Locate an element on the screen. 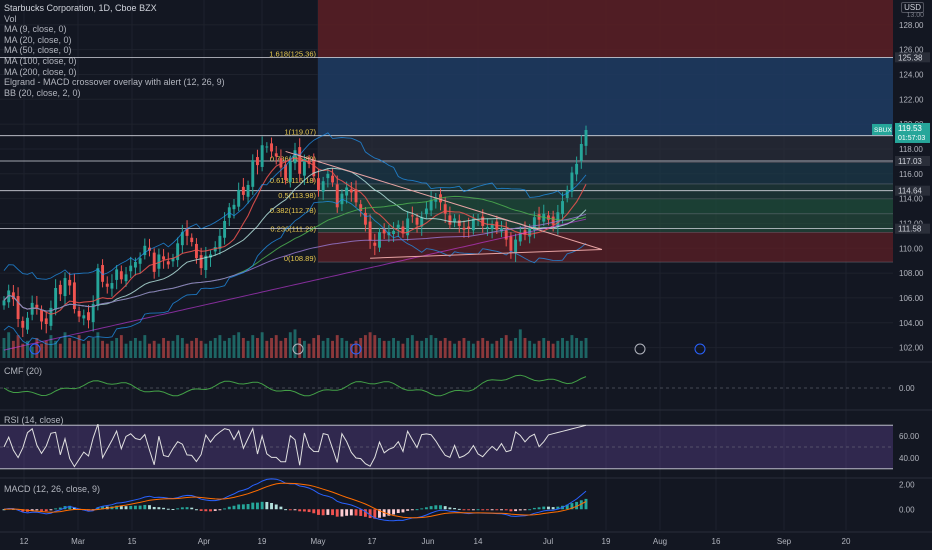  rsi-line is located at coordinates (295, 445).